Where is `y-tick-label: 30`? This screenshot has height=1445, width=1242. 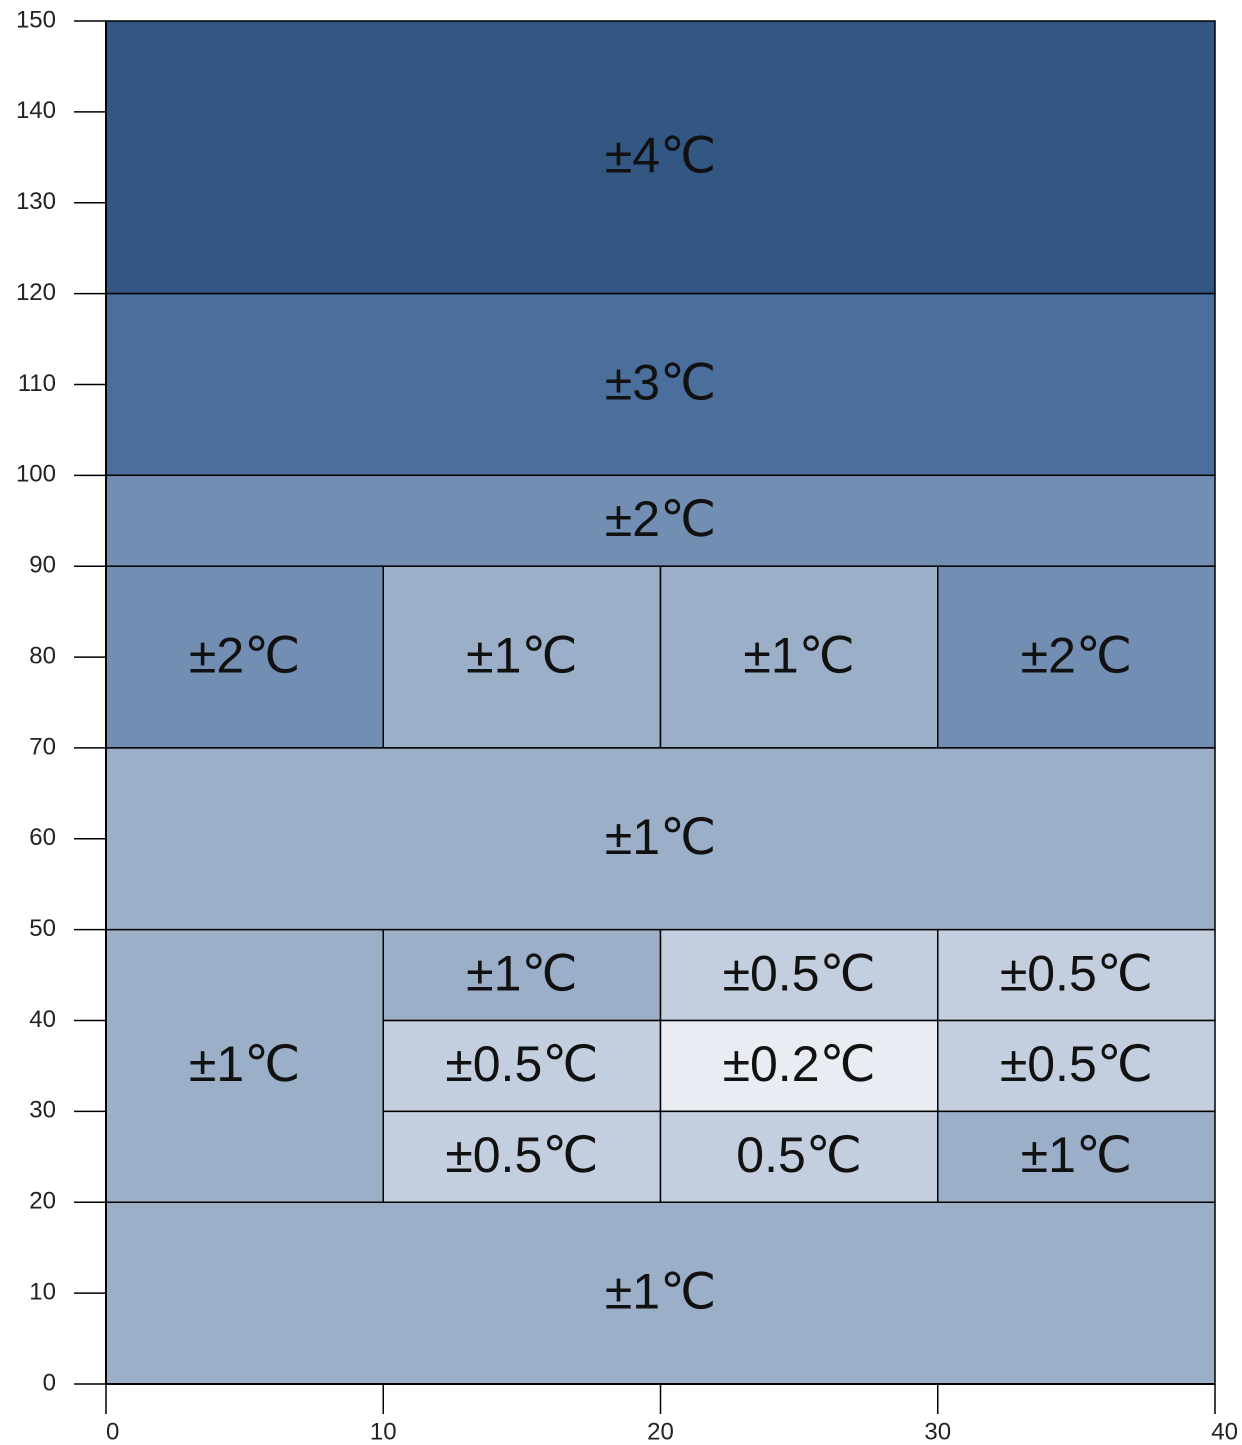
y-tick-label: 30 is located at coordinates (42, 1110).